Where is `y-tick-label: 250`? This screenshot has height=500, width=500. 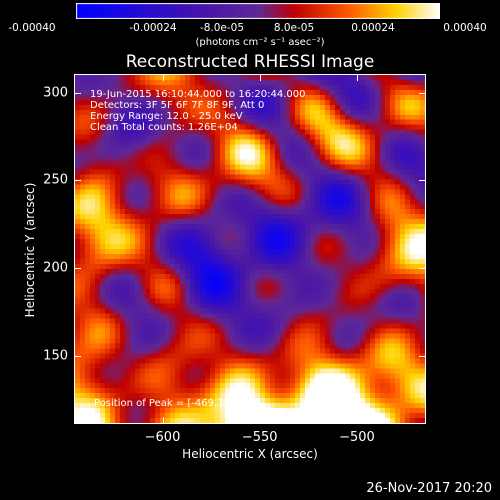
y-tick-label: 250 is located at coordinates (55, 180).